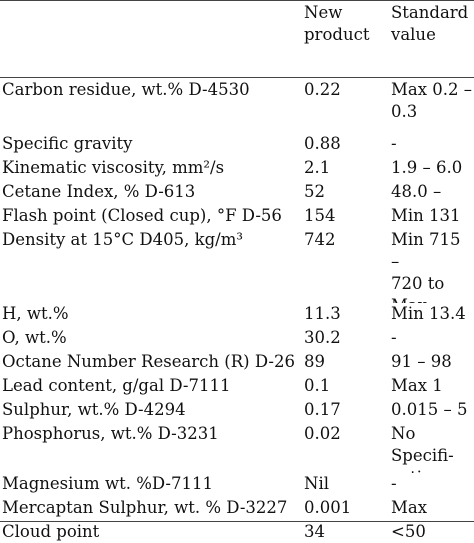  What do you see at coordinates (314, 531) in the screenshot?
I see `row-new-product: 34` at bounding box center [314, 531].